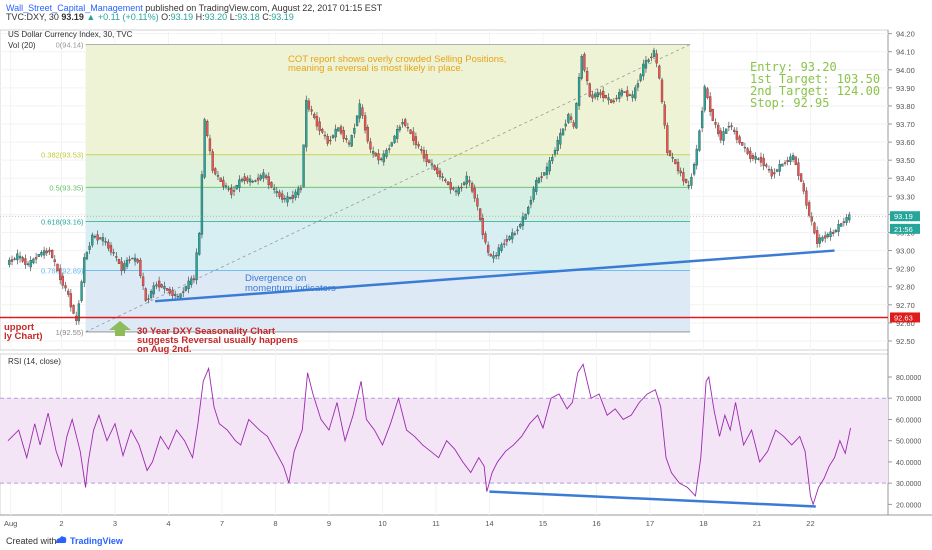 This screenshot has height=550, width=932. I want to click on rsi-tick-label: 40.0000, so click(908, 463).